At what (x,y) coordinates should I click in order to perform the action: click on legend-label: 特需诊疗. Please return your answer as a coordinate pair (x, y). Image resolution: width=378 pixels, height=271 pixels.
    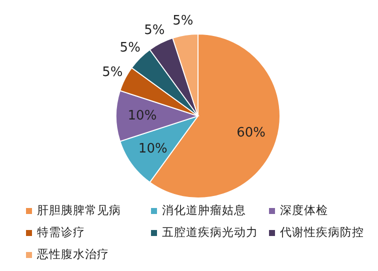
    Looking at the image, I should click on (61, 232).